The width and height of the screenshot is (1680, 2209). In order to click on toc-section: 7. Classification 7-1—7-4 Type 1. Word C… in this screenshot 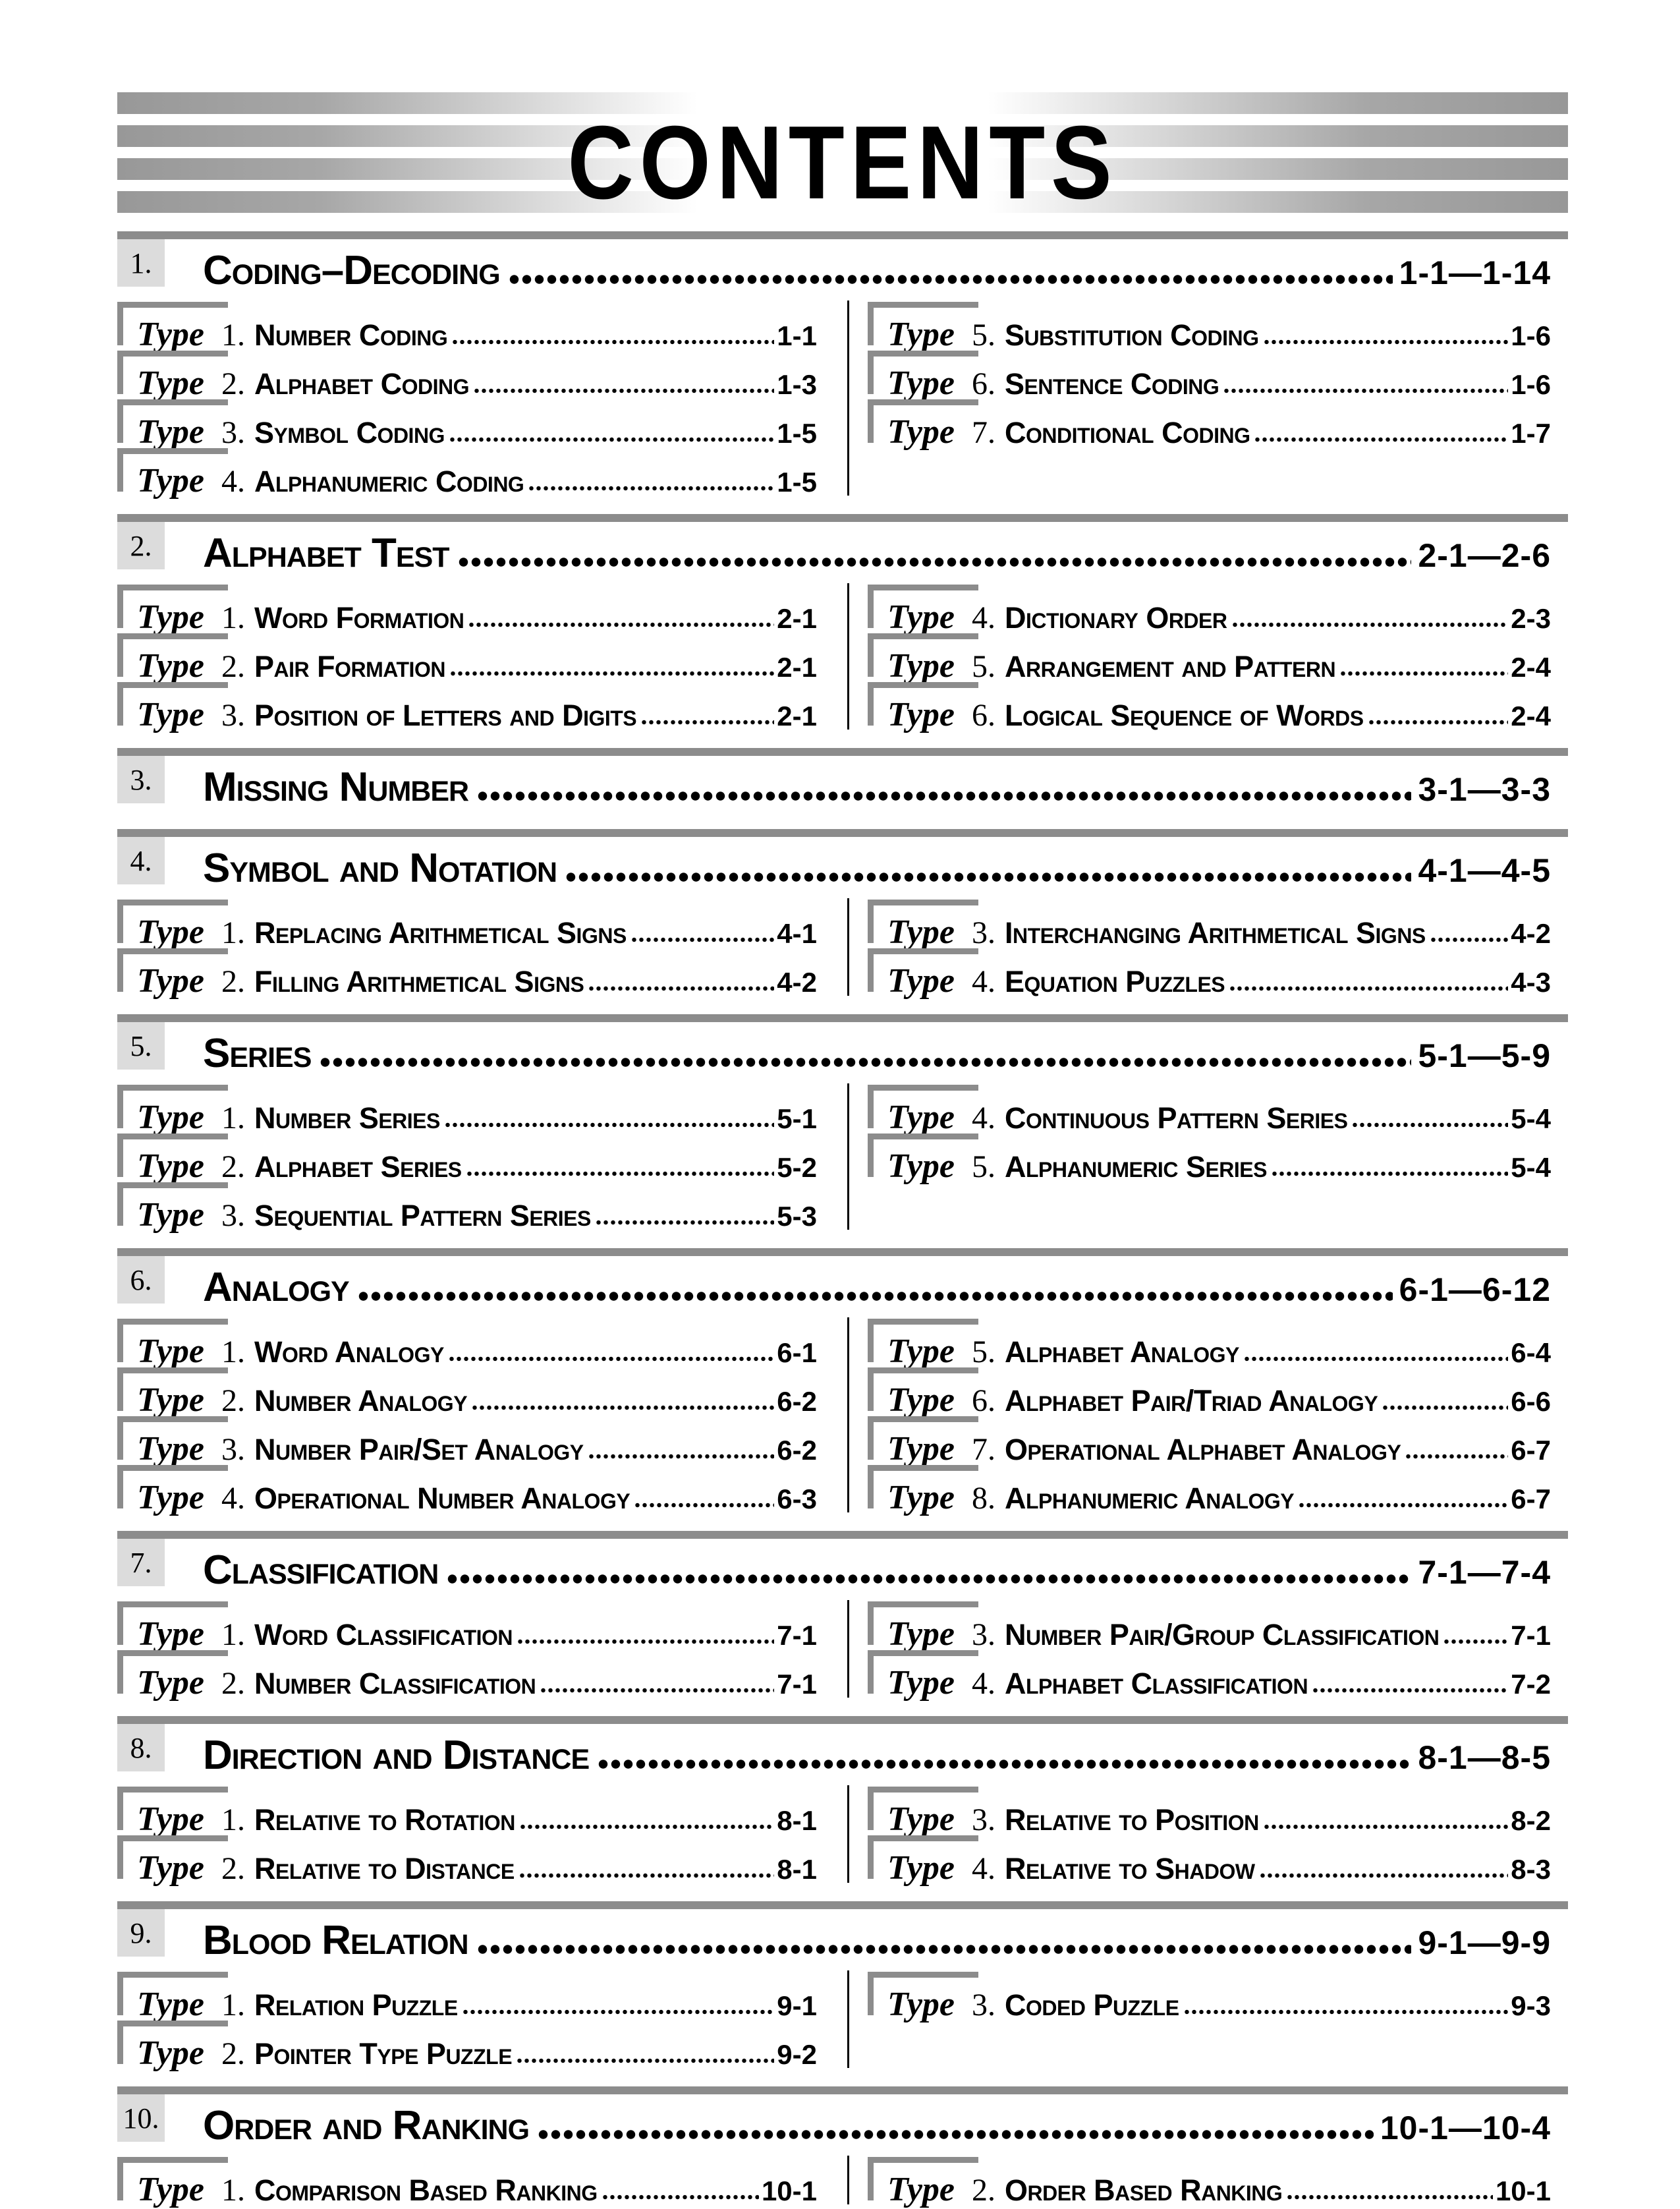, I will do `click(842, 1616)`.